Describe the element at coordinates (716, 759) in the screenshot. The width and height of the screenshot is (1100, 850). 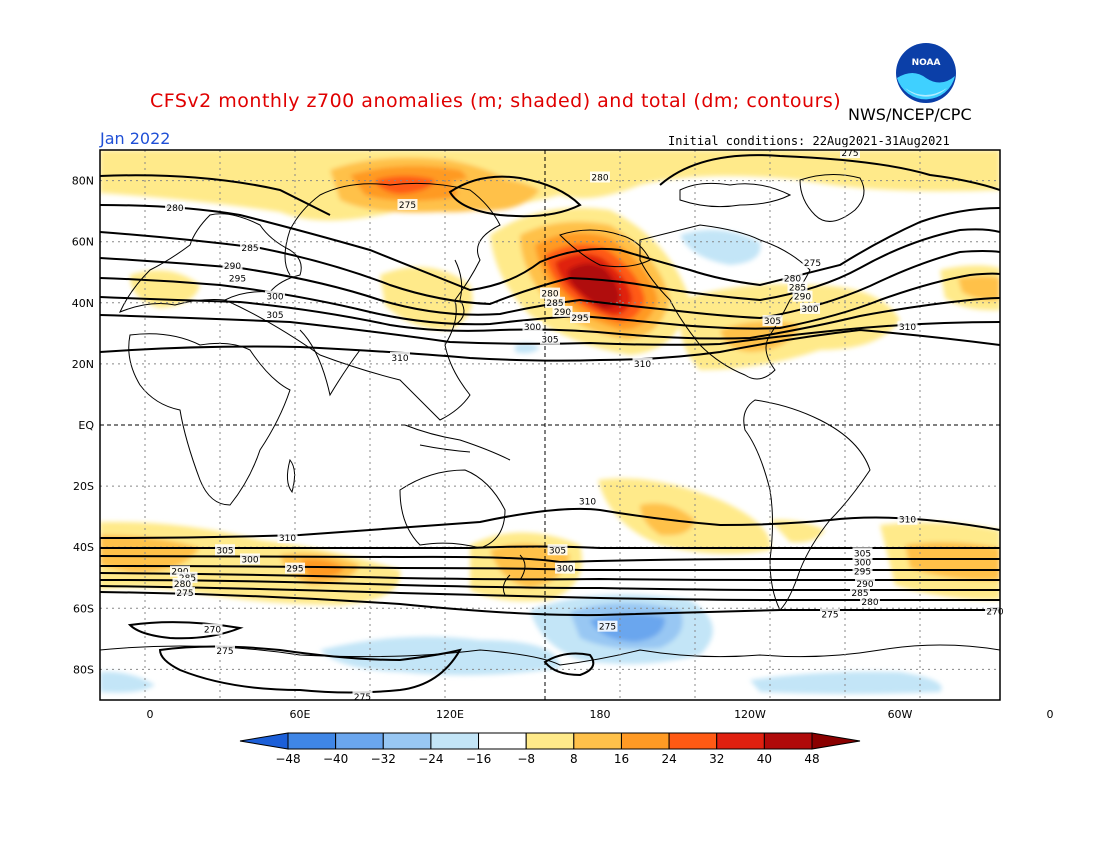
I see `colorbar-tick-label: 32` at that location.